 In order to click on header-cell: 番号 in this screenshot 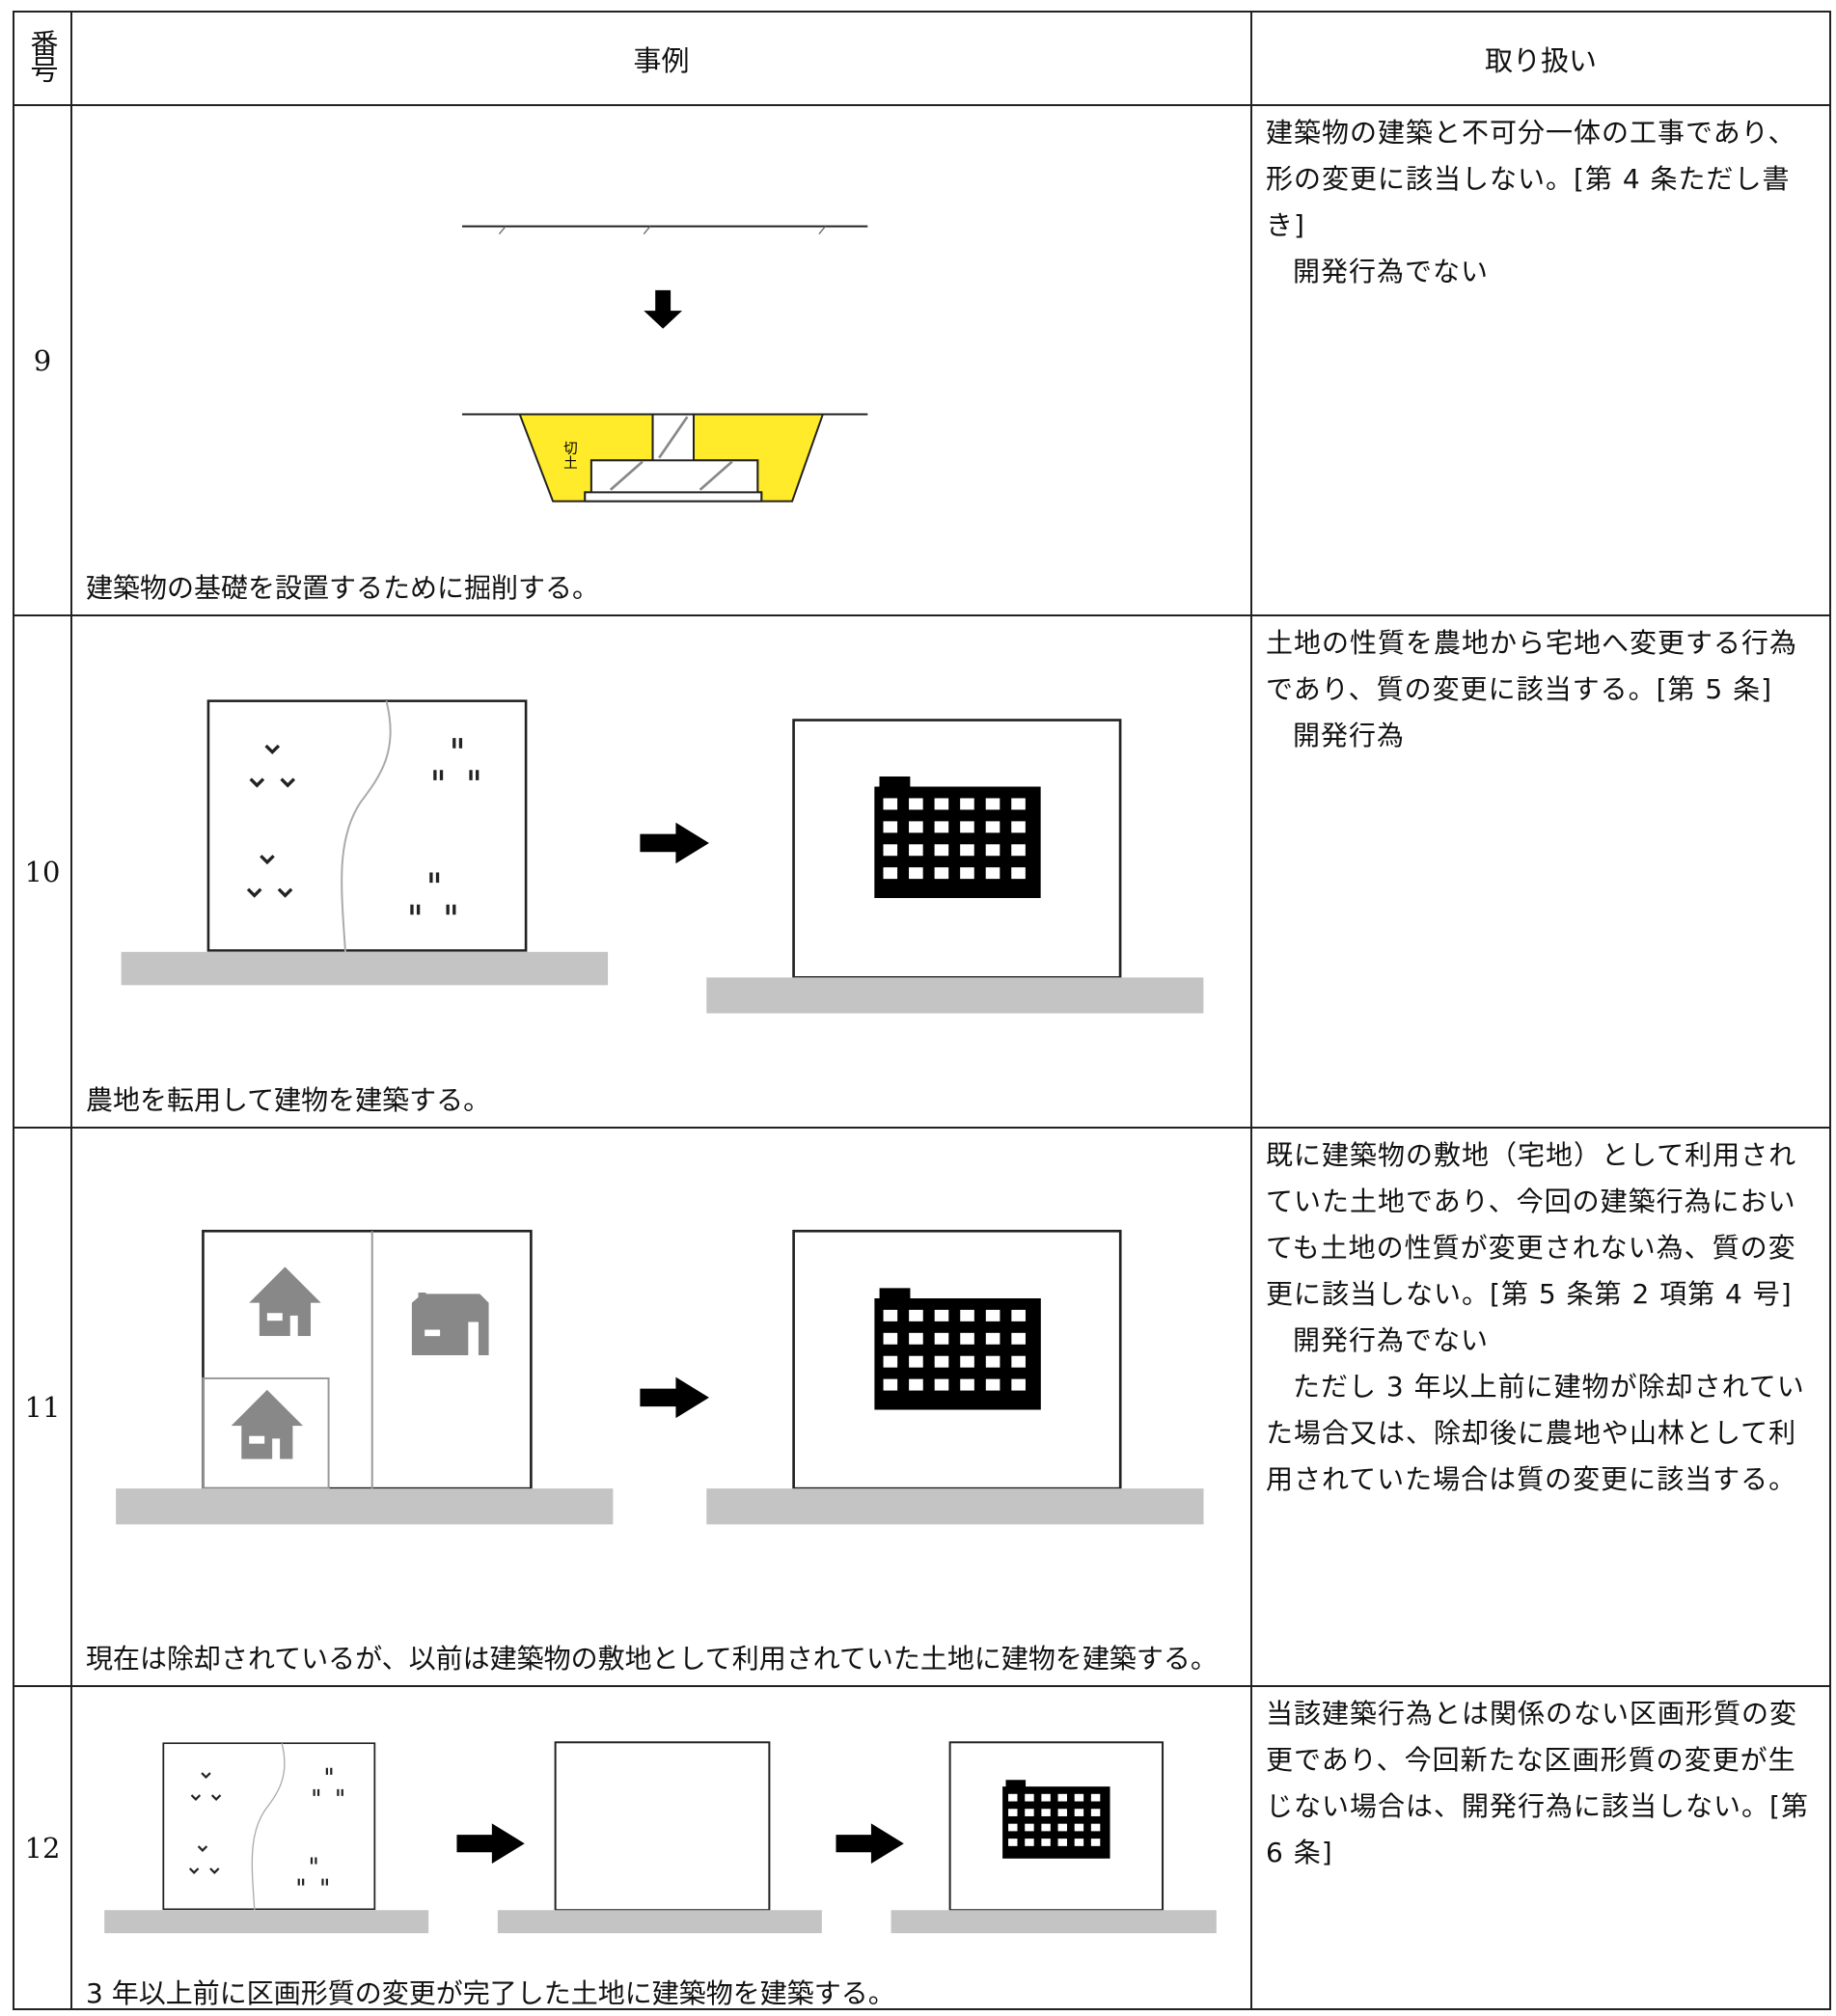, I will do `click(42, 58)`.